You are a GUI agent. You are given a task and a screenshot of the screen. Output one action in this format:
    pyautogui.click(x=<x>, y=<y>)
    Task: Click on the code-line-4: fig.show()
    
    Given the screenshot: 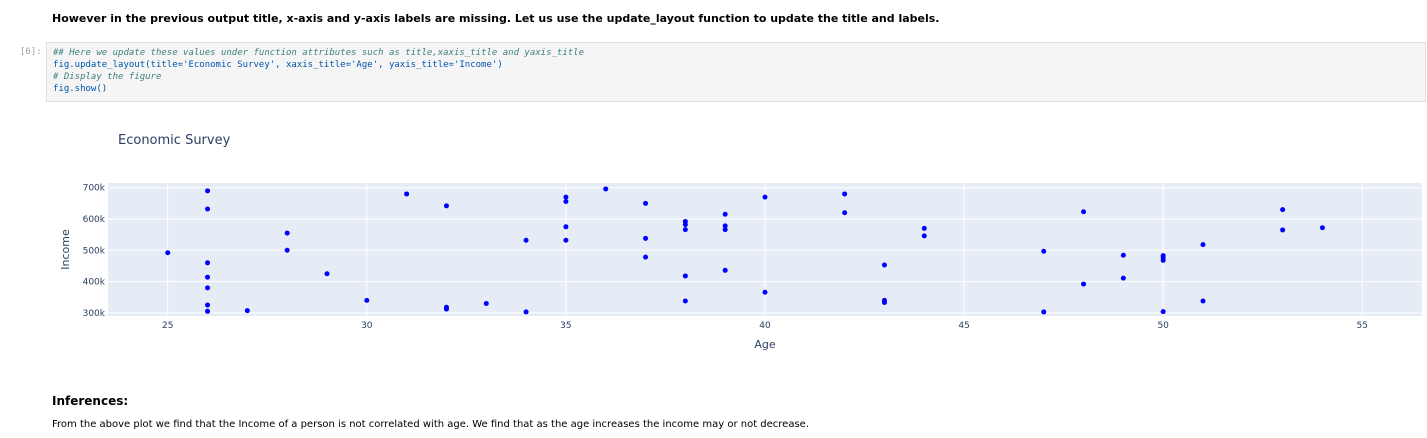 What is the action you would take?
    pyautogui.click(x=80, y=89)
    